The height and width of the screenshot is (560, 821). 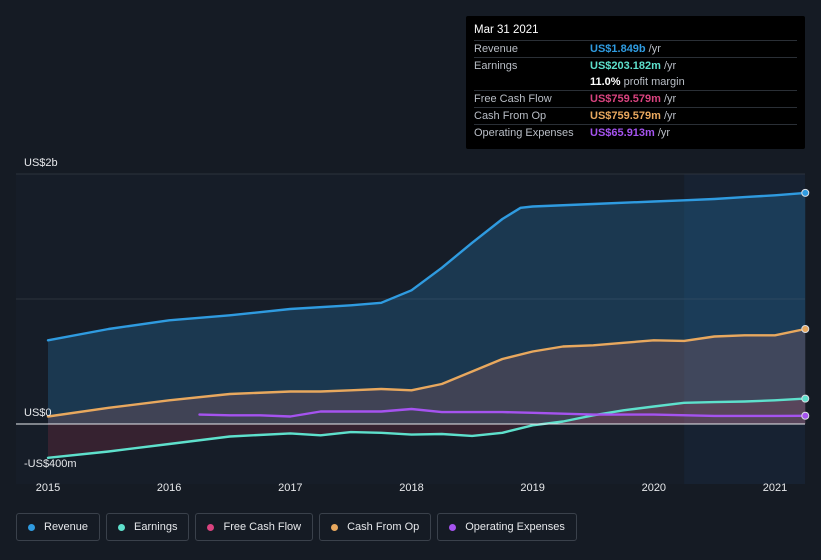 I want to click on legend-item-operating-expenses: Operating Expenses, so click(x=507, y=527).